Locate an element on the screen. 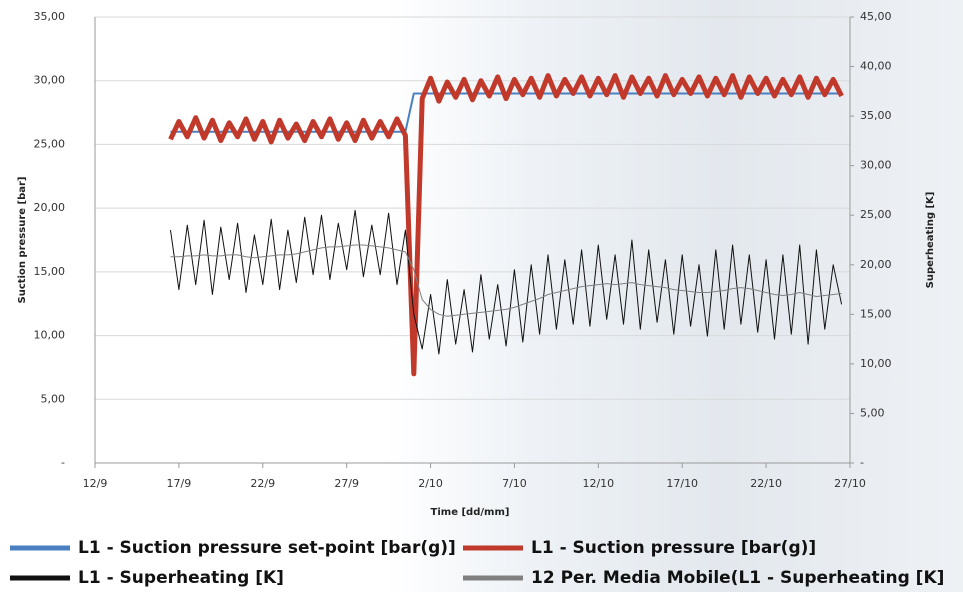  x-tick-label: 12/10 is located at coordinates (598, 483).